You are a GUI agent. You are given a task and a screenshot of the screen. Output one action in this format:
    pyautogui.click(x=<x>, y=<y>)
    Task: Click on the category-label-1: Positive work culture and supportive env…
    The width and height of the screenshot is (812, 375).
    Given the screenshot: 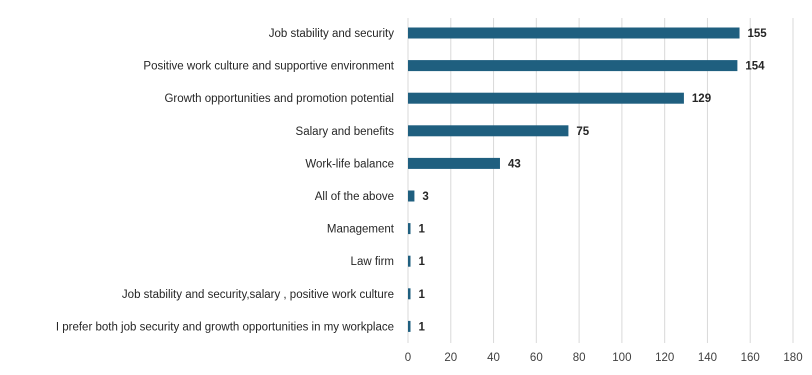 What is the action you would take?
    pyautogui.click(x=268, y=67)
    